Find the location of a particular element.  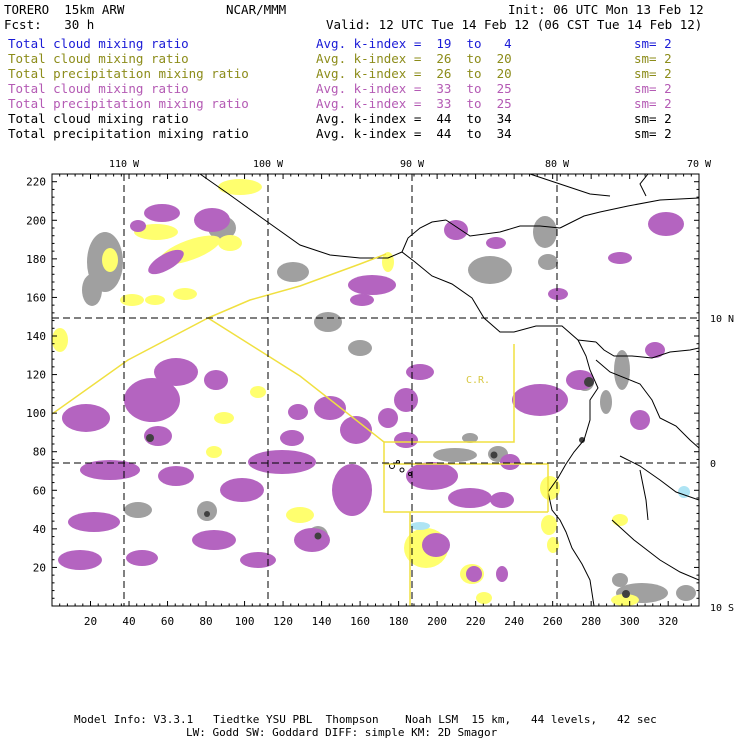

y-tick-label: 200 is located at coordinates (36, 220).